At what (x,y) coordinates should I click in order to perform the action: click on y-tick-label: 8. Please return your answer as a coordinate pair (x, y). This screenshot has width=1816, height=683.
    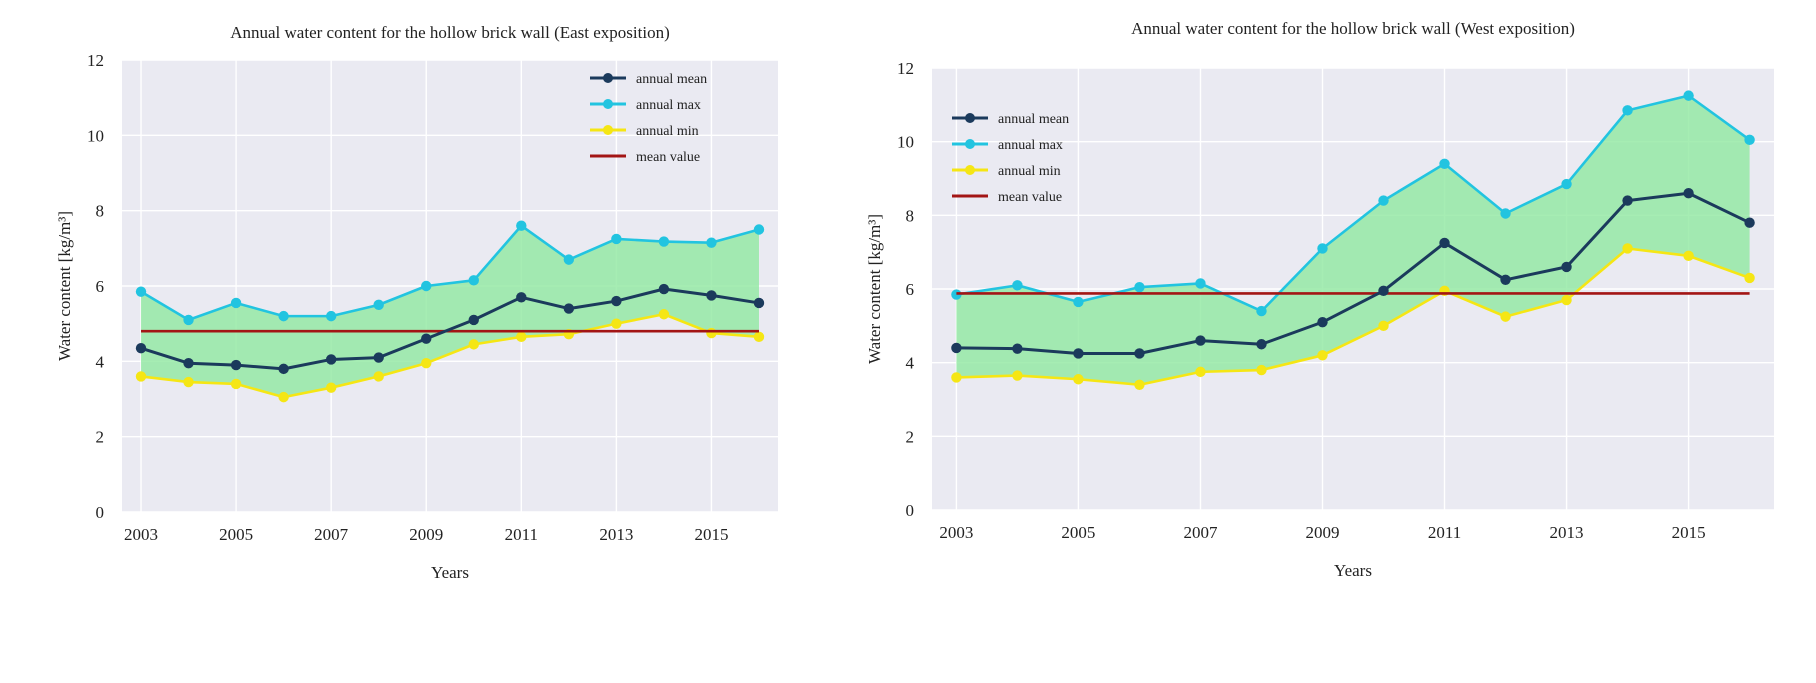
    Looking at the image, I should click on (100, 211).